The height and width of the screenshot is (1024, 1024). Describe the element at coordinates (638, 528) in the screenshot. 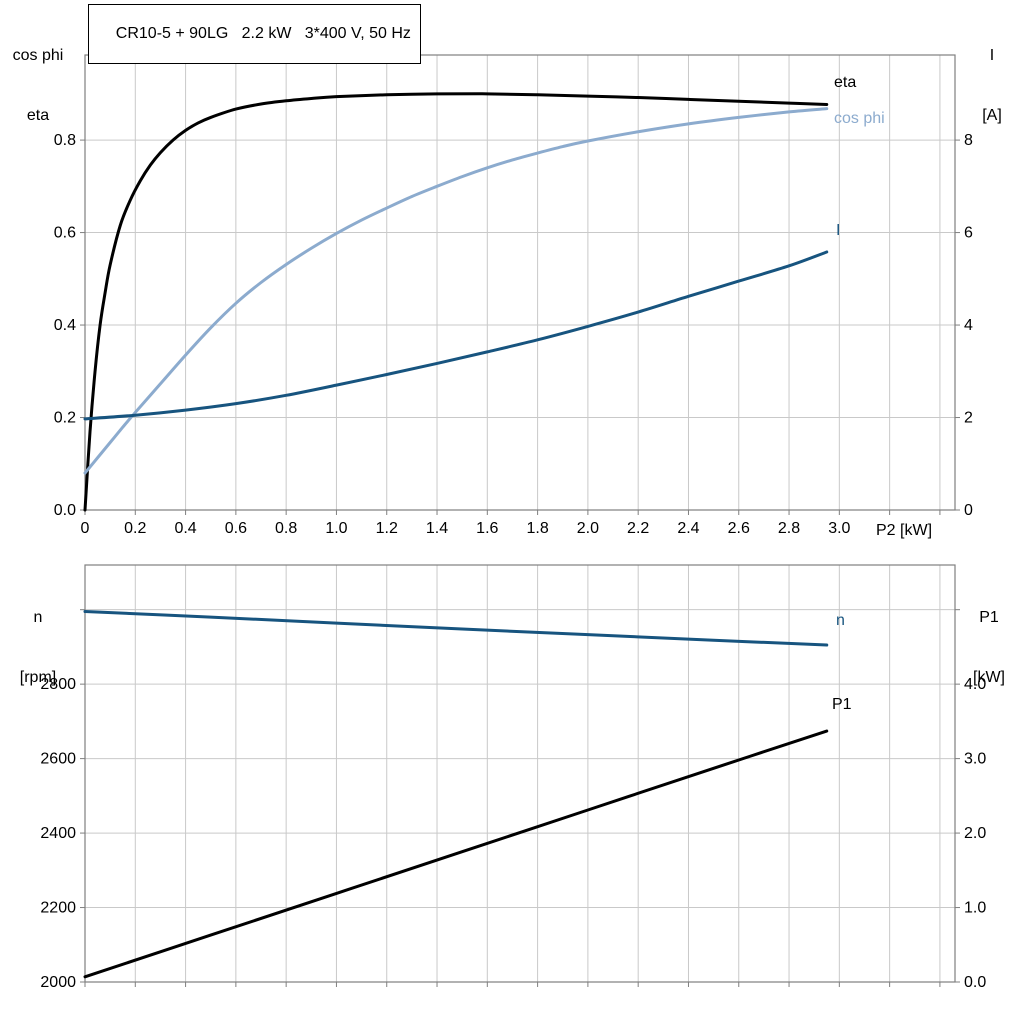

I see `x-tick-label: 2.2` at that location.